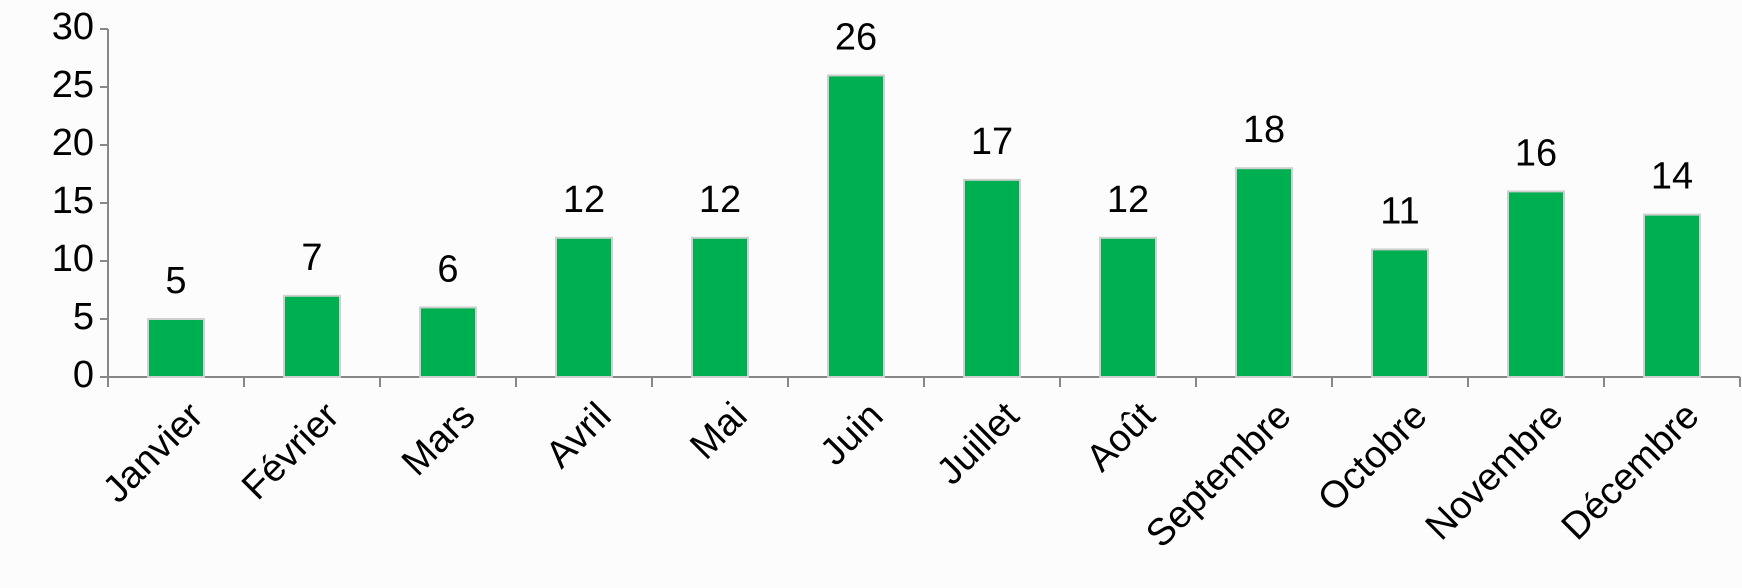 This screenshot has height=588, width=1742. What do you see at coordinates (1264, 130) in the screenshot?
I see `data-label: 18` at bounding box center [1264, 130].